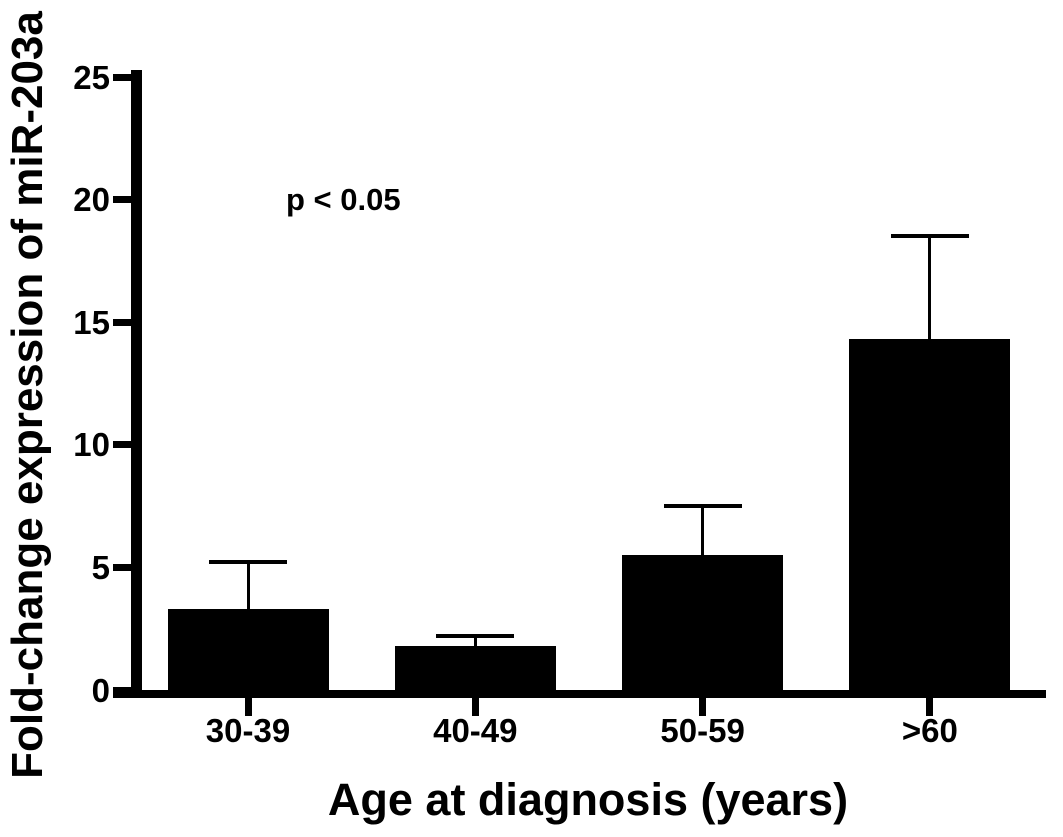 Image resolution: width=1063 pixels, height=837 pixels. I want to click on x-tick-label: 40-49, so click(475, 730).